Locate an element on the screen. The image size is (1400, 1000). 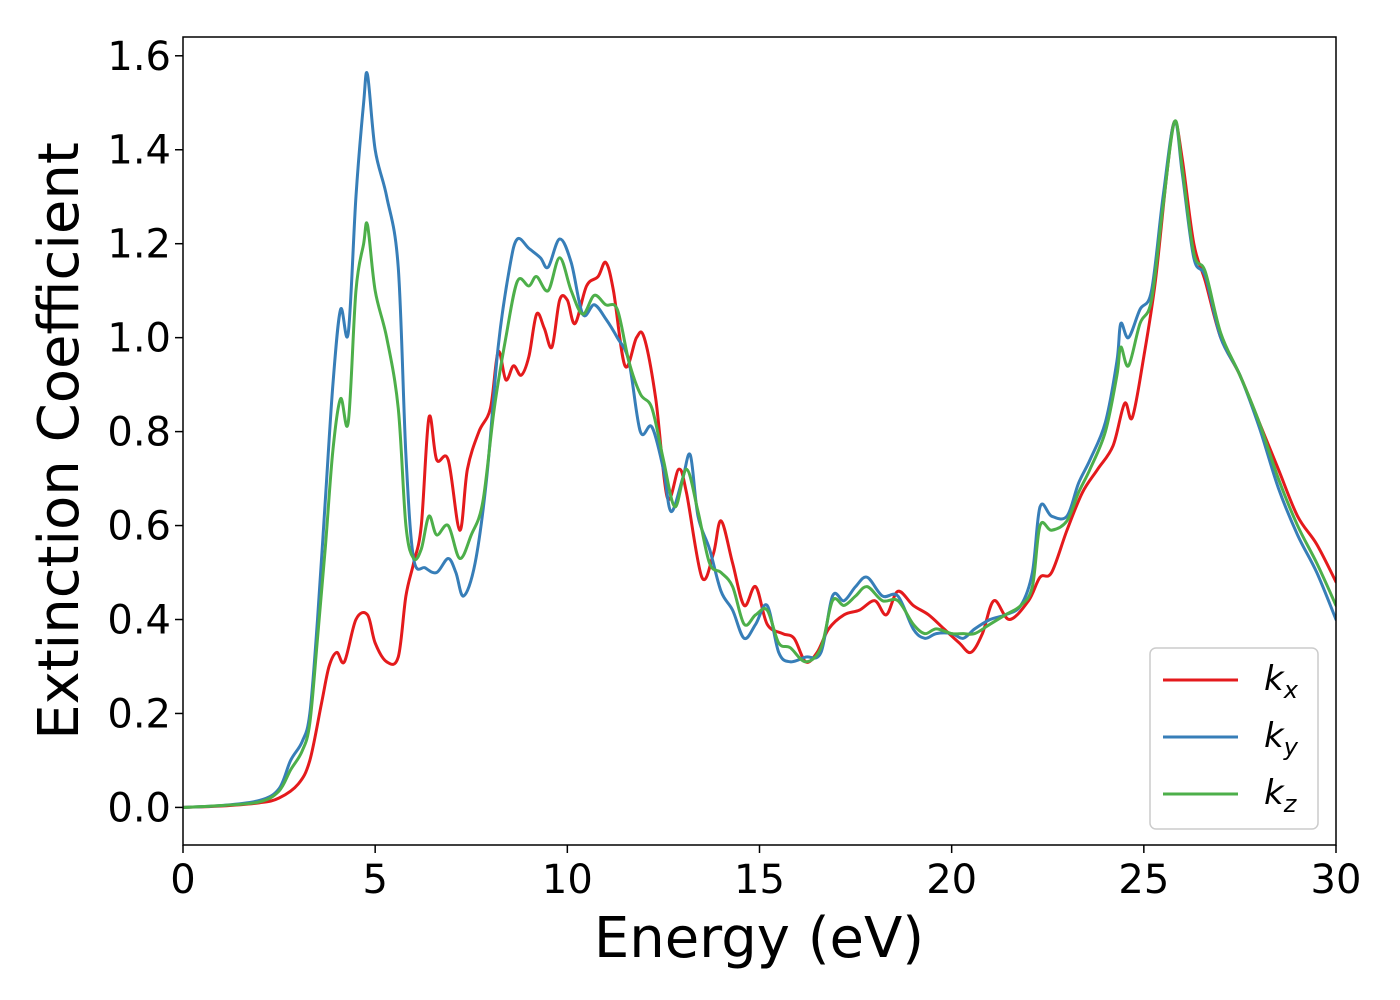
y-tick-label: 1.6 is located at coordinates (139, 57).